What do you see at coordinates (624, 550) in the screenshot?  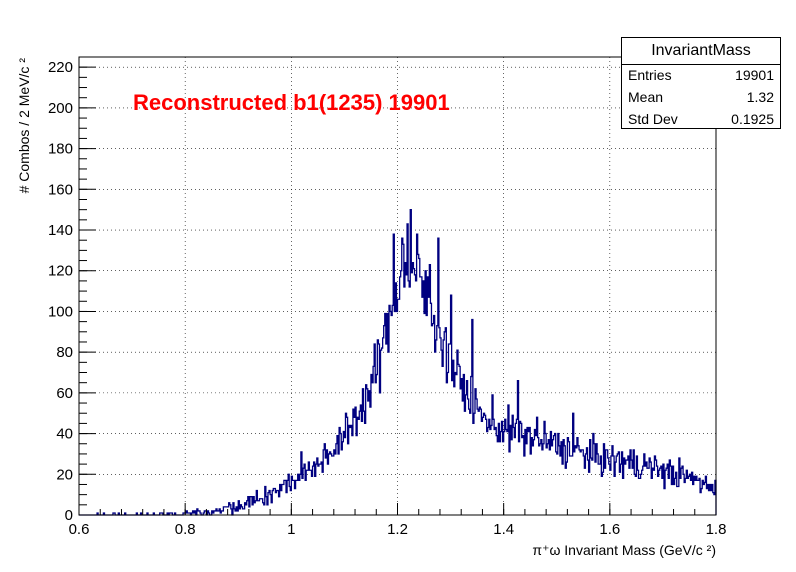 I see `x-axis-label: π⁺ω Invariant Mass (GeV/c ²)` at bounding box center [624, 550].